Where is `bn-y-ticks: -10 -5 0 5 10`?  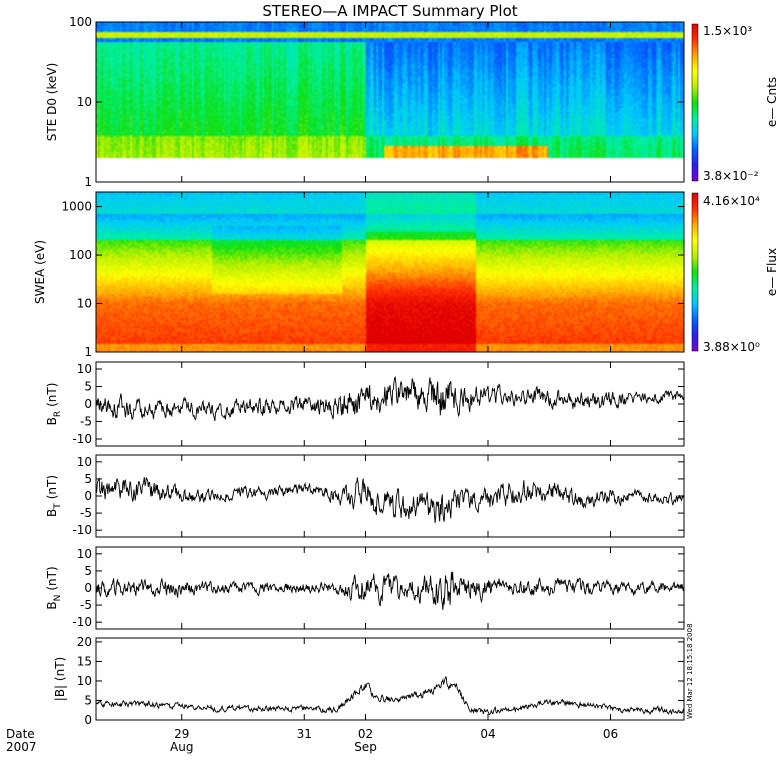 bn-y-ticks: -10 -5 0 5 10 is located at coordinates (378, 588).